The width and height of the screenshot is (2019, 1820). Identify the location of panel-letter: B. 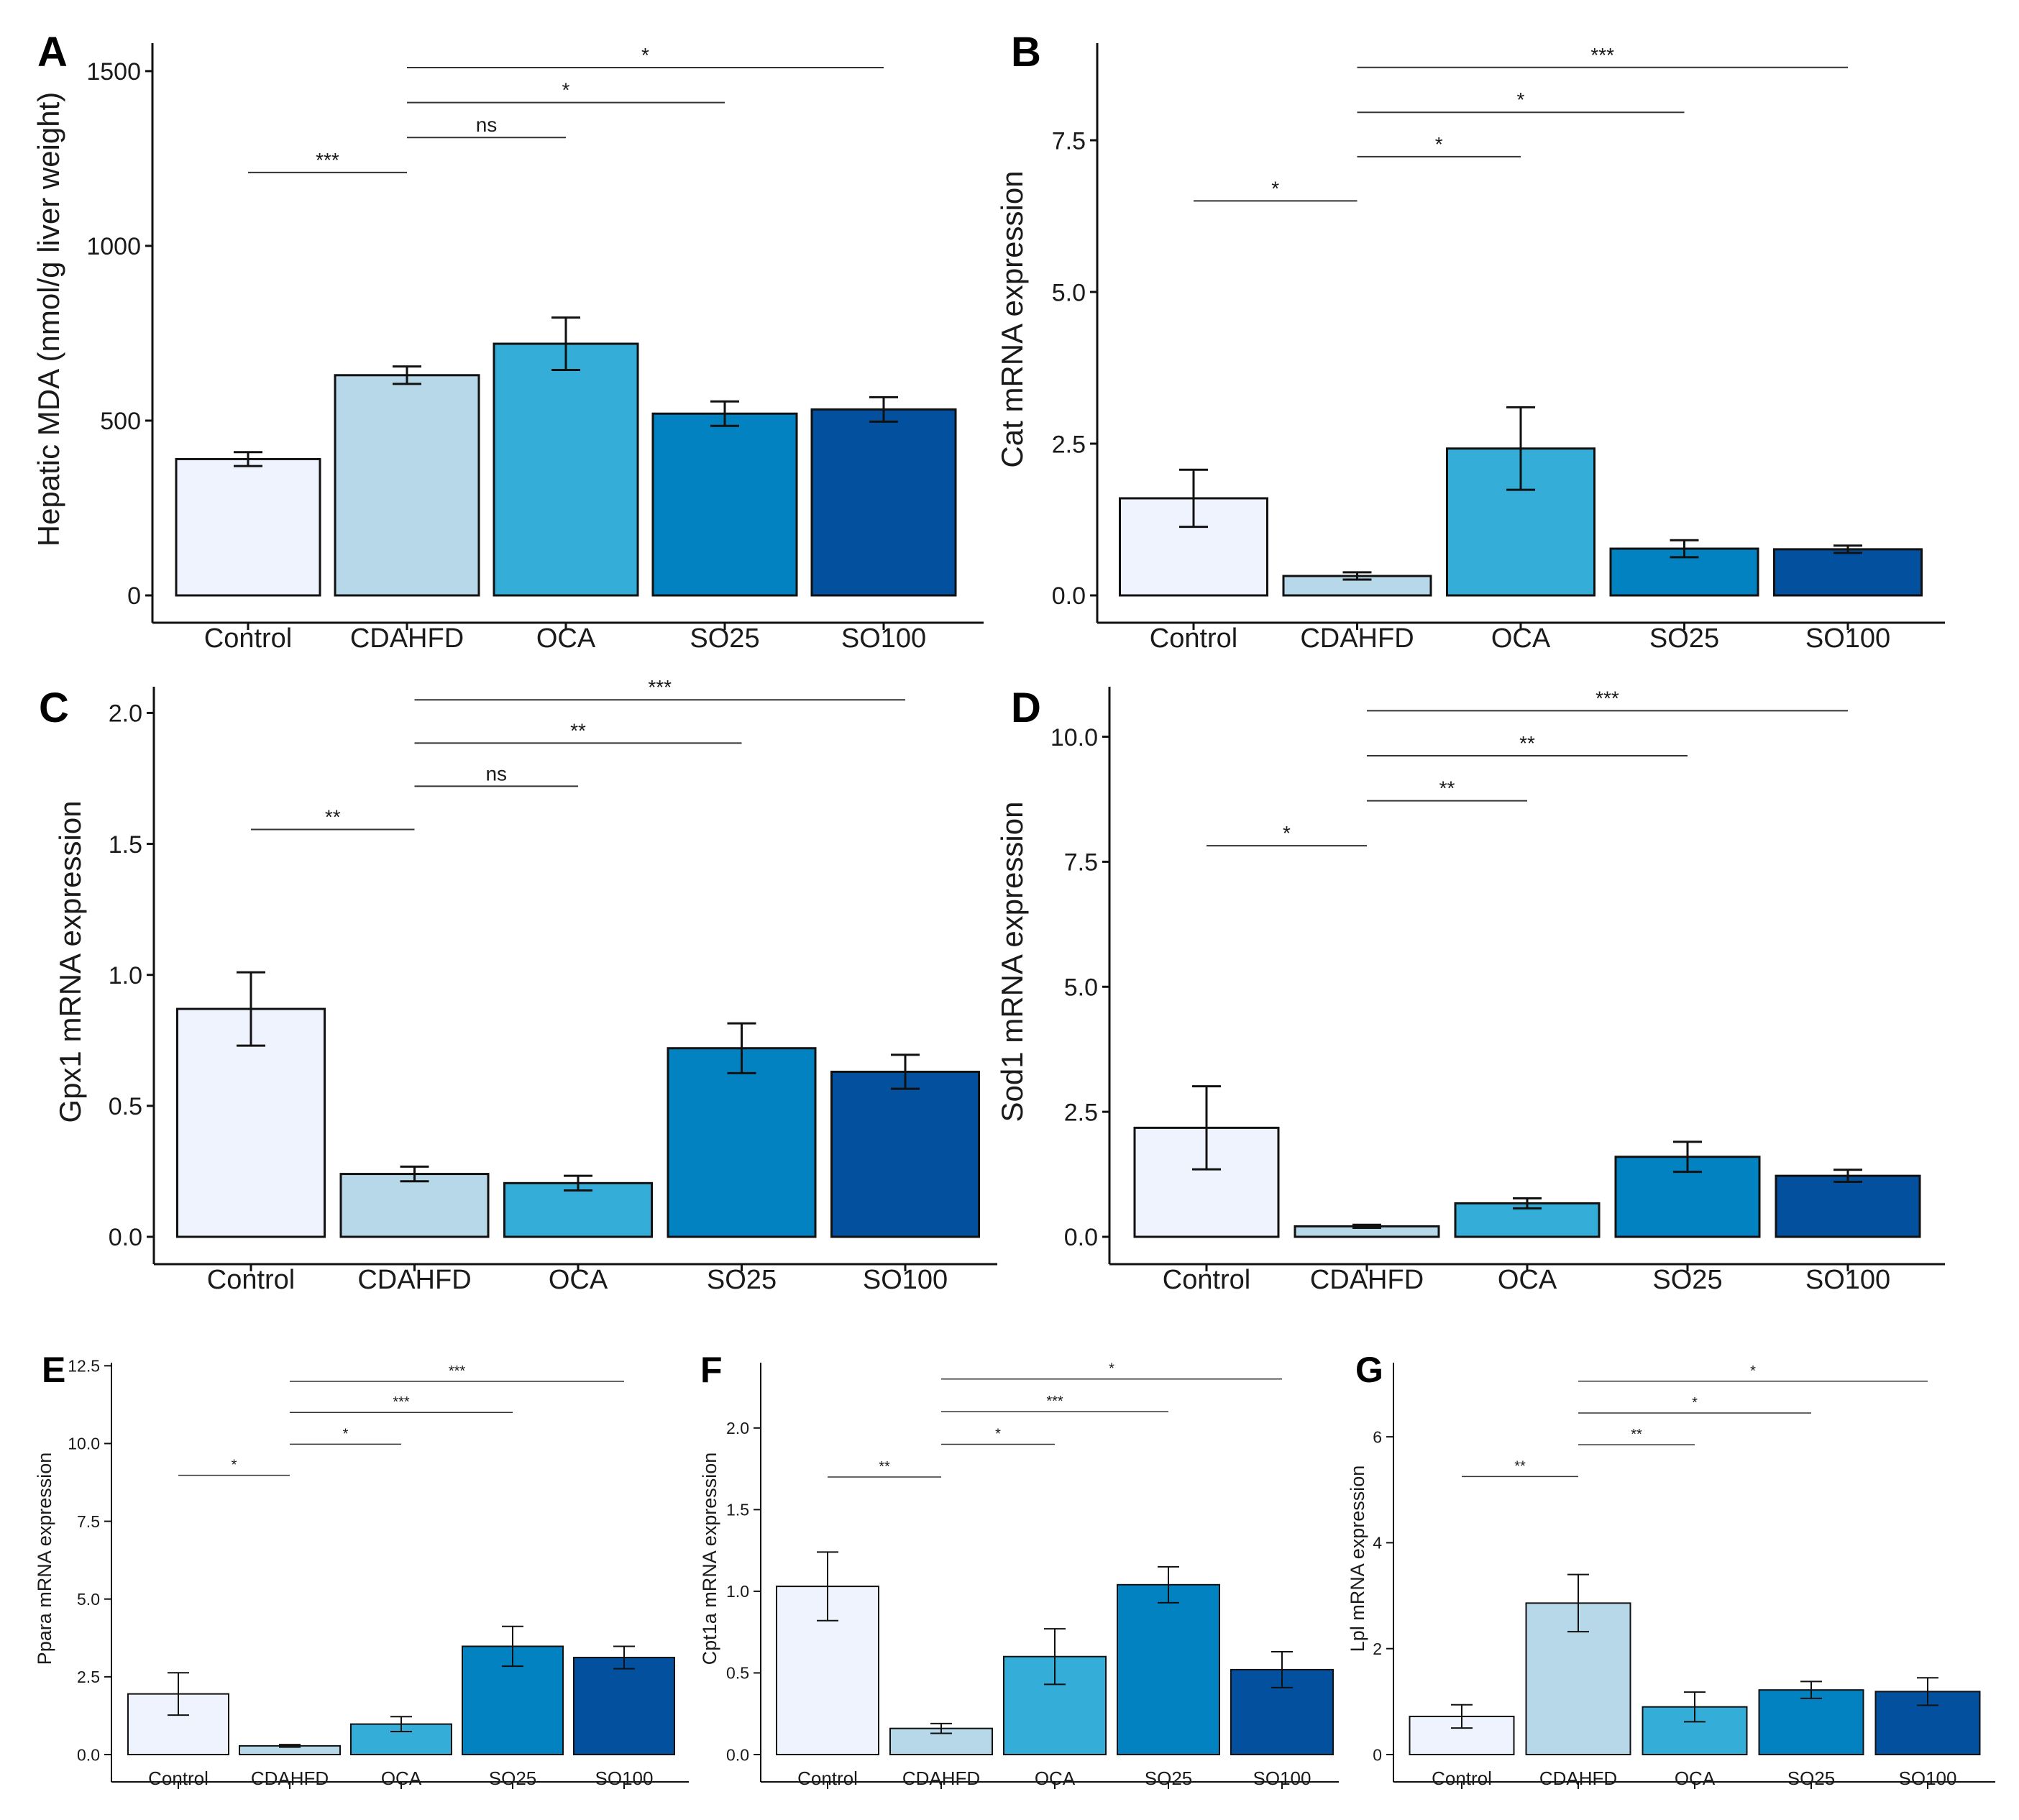
(1026, 52).